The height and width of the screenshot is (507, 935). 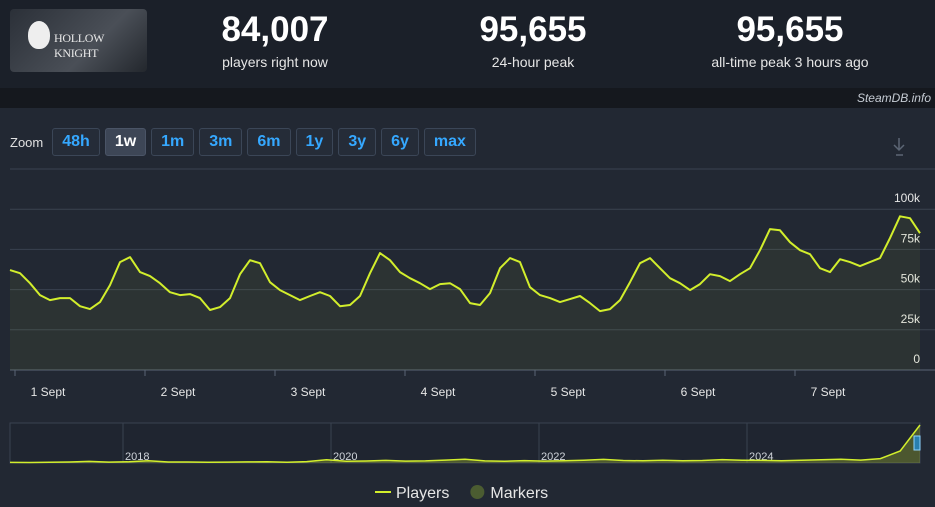 What do you see at coordinates (911, 238) in the screenshot?
I see `y-tick-label: 75k` at bounding box center [911, 238].